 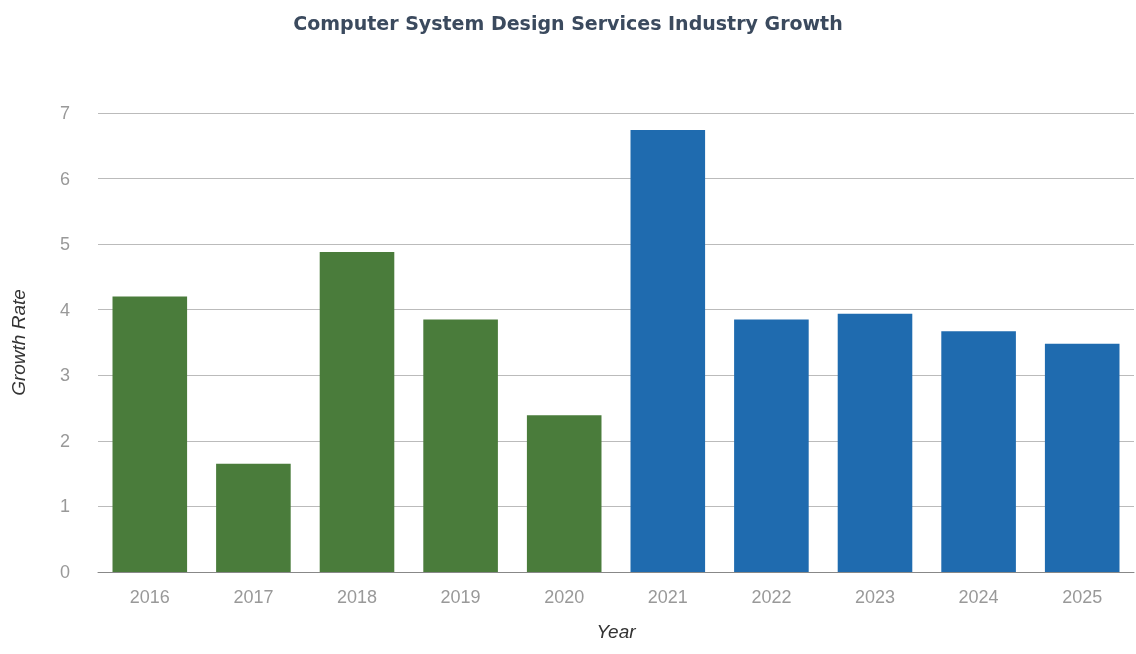 I want to click on x-tick-label: 2017, so click(x=253, y=597).